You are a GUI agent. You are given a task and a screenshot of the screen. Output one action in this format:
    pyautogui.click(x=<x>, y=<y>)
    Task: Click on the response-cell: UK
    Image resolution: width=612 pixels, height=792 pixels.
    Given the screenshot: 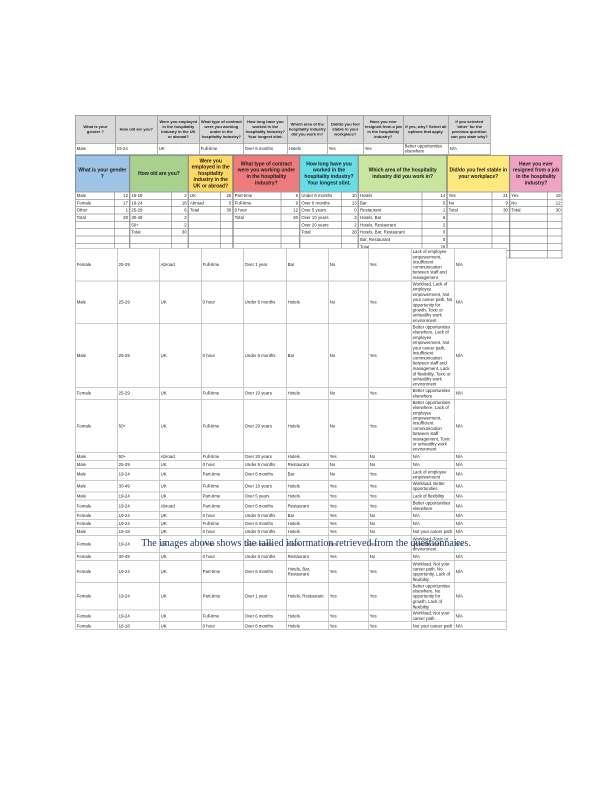 What is the action you would take?
    pyautogui.click(x=180, y=474)
    